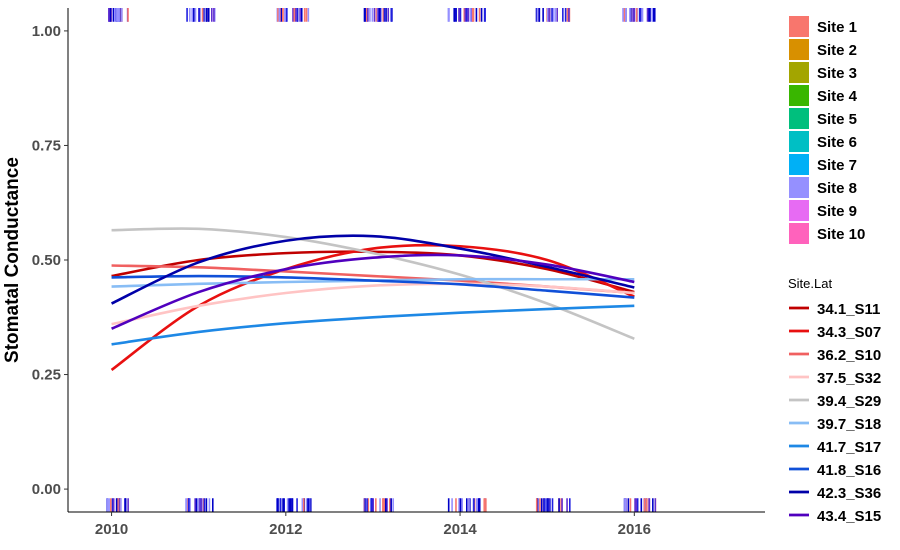  What do you see at coordinates (849, 447) in the screenshot?
I see `legend-label: 41.7_S17` at bounding box center [849, 447].